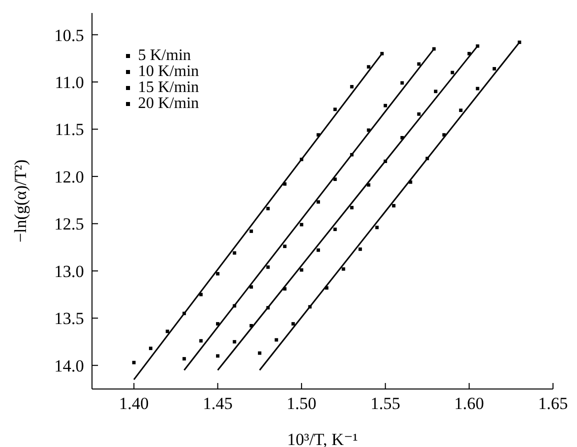  Describe the element at coordinates (553, 404) in the screenshot. I see `x-tick-label: 1.65` at that location.